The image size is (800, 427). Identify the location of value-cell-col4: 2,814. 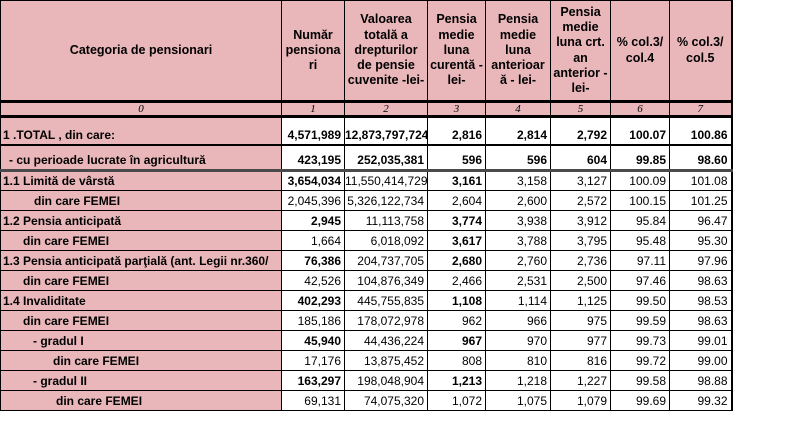
(518, 131).